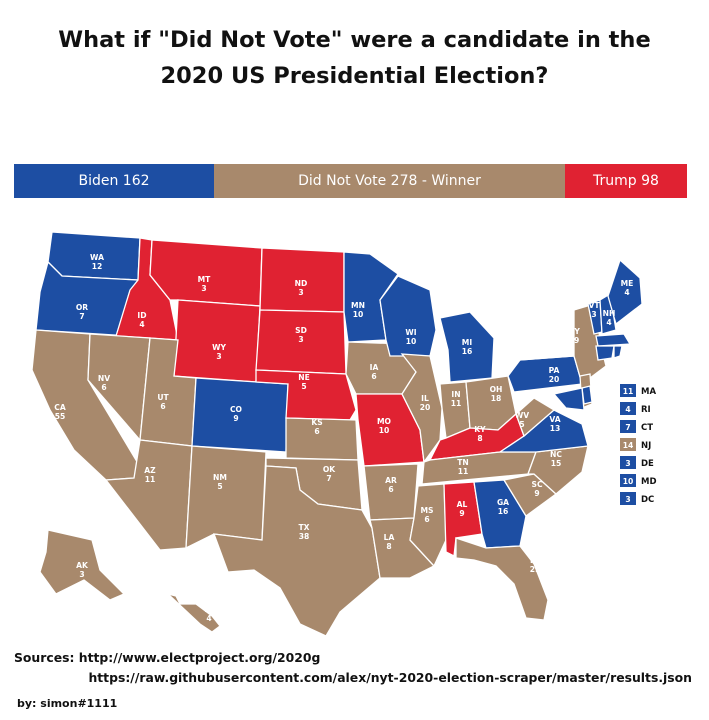  What do you see at coordinates (556, 459) in the screenshot?
I see `state-label-nc: NC 15` at bounding box center [556, 459].